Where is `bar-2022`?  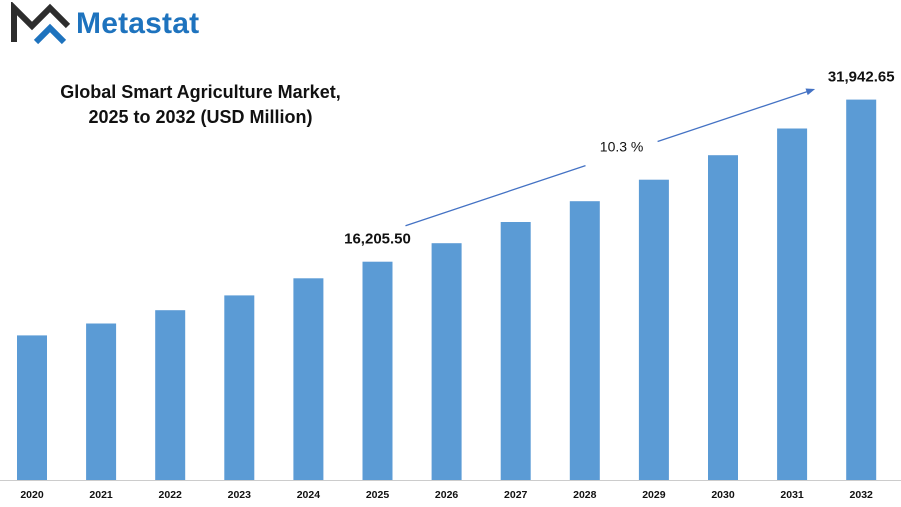 bar-2022 is located at coordinates (170, 395).